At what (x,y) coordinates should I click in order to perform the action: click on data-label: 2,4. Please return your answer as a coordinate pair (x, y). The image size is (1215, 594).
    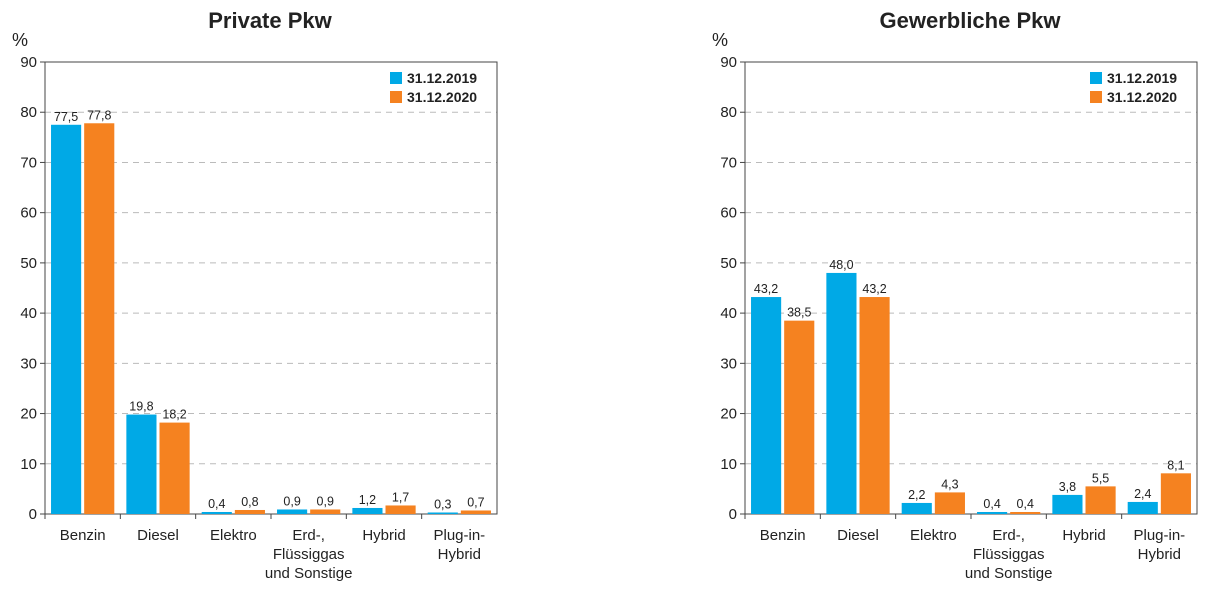
    Looking at the image, I should click on (1142, 494).